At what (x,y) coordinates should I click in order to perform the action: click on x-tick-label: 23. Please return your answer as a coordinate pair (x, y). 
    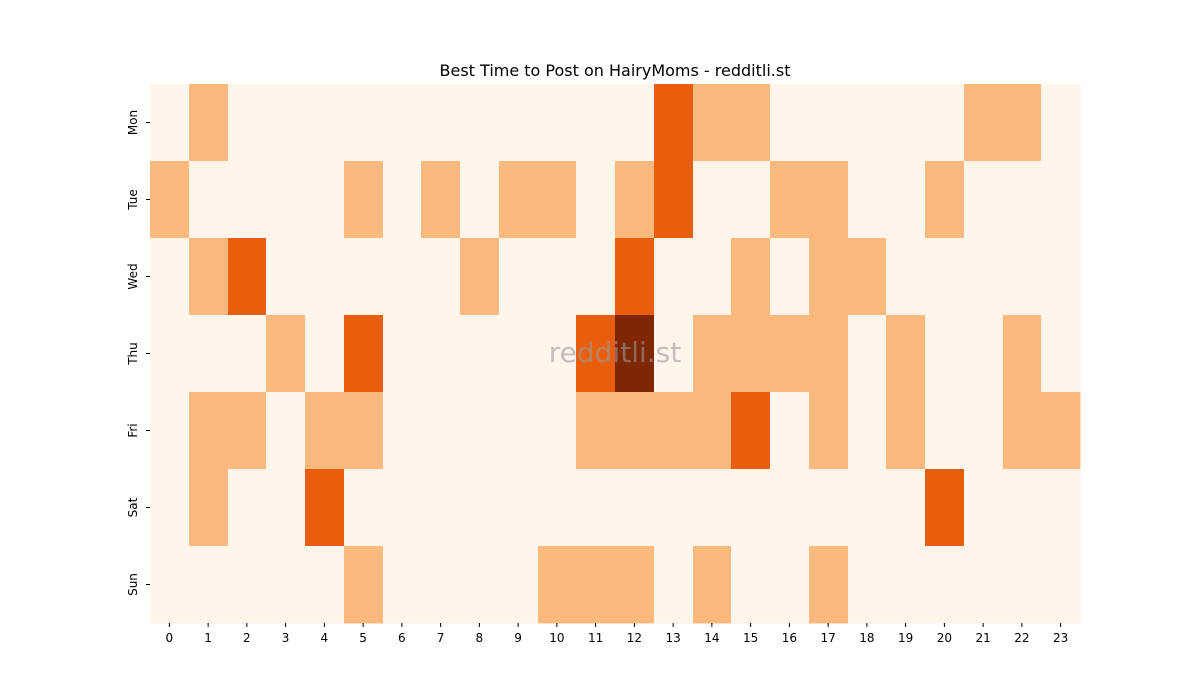
    Looking at the image, I should click on (1060, 638).